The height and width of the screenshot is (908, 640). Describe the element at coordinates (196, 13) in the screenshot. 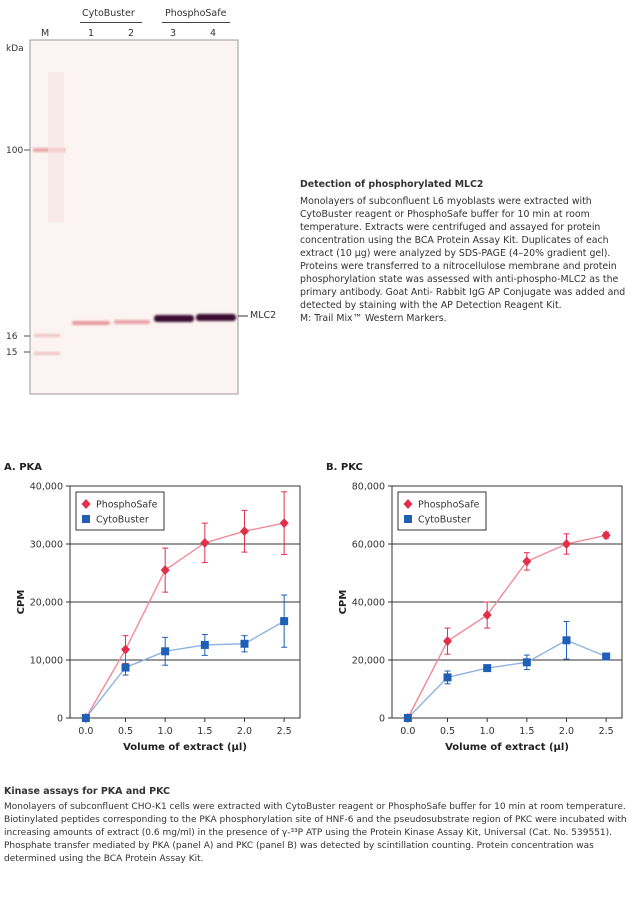

I see `group-label-phosphosafe: PhosphoSafe` at that location.